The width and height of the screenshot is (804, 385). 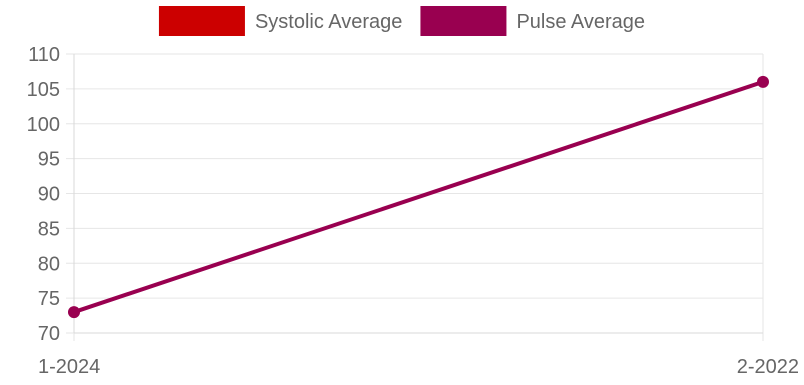 I want to click on x-tick-label: 1-2024, so click(x=69, y=367).